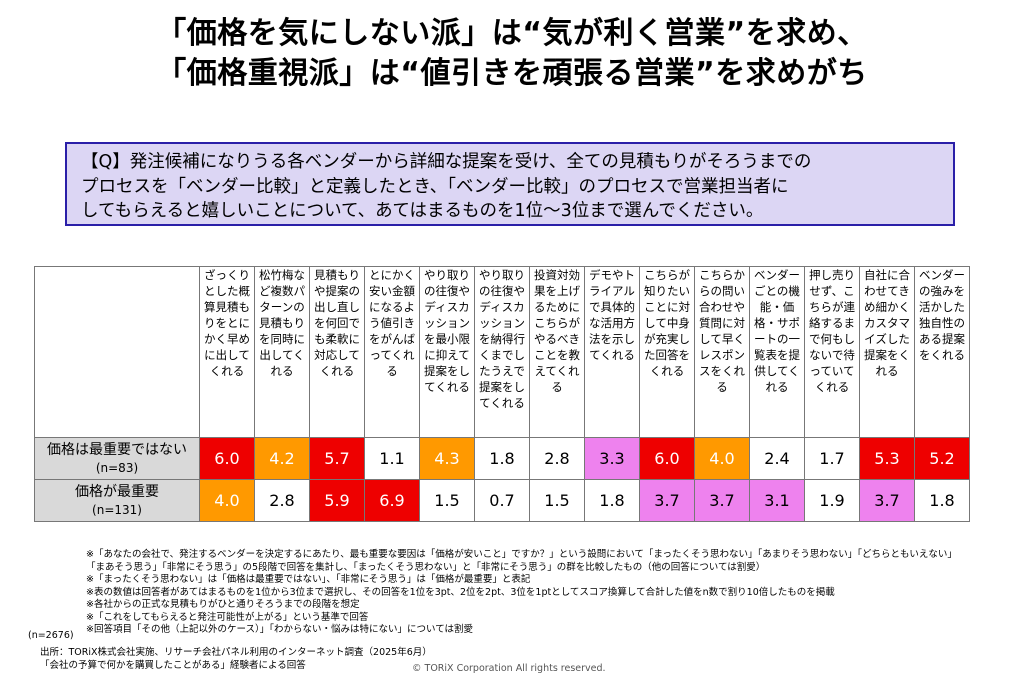 This screenshot has width=1024, height=696. Describe the element at coordinates (557, 331) in the screenshot. I see `column-header-text: 投資対効果を上げるためにこちらがやるべきことを教えてくれる` at that location.